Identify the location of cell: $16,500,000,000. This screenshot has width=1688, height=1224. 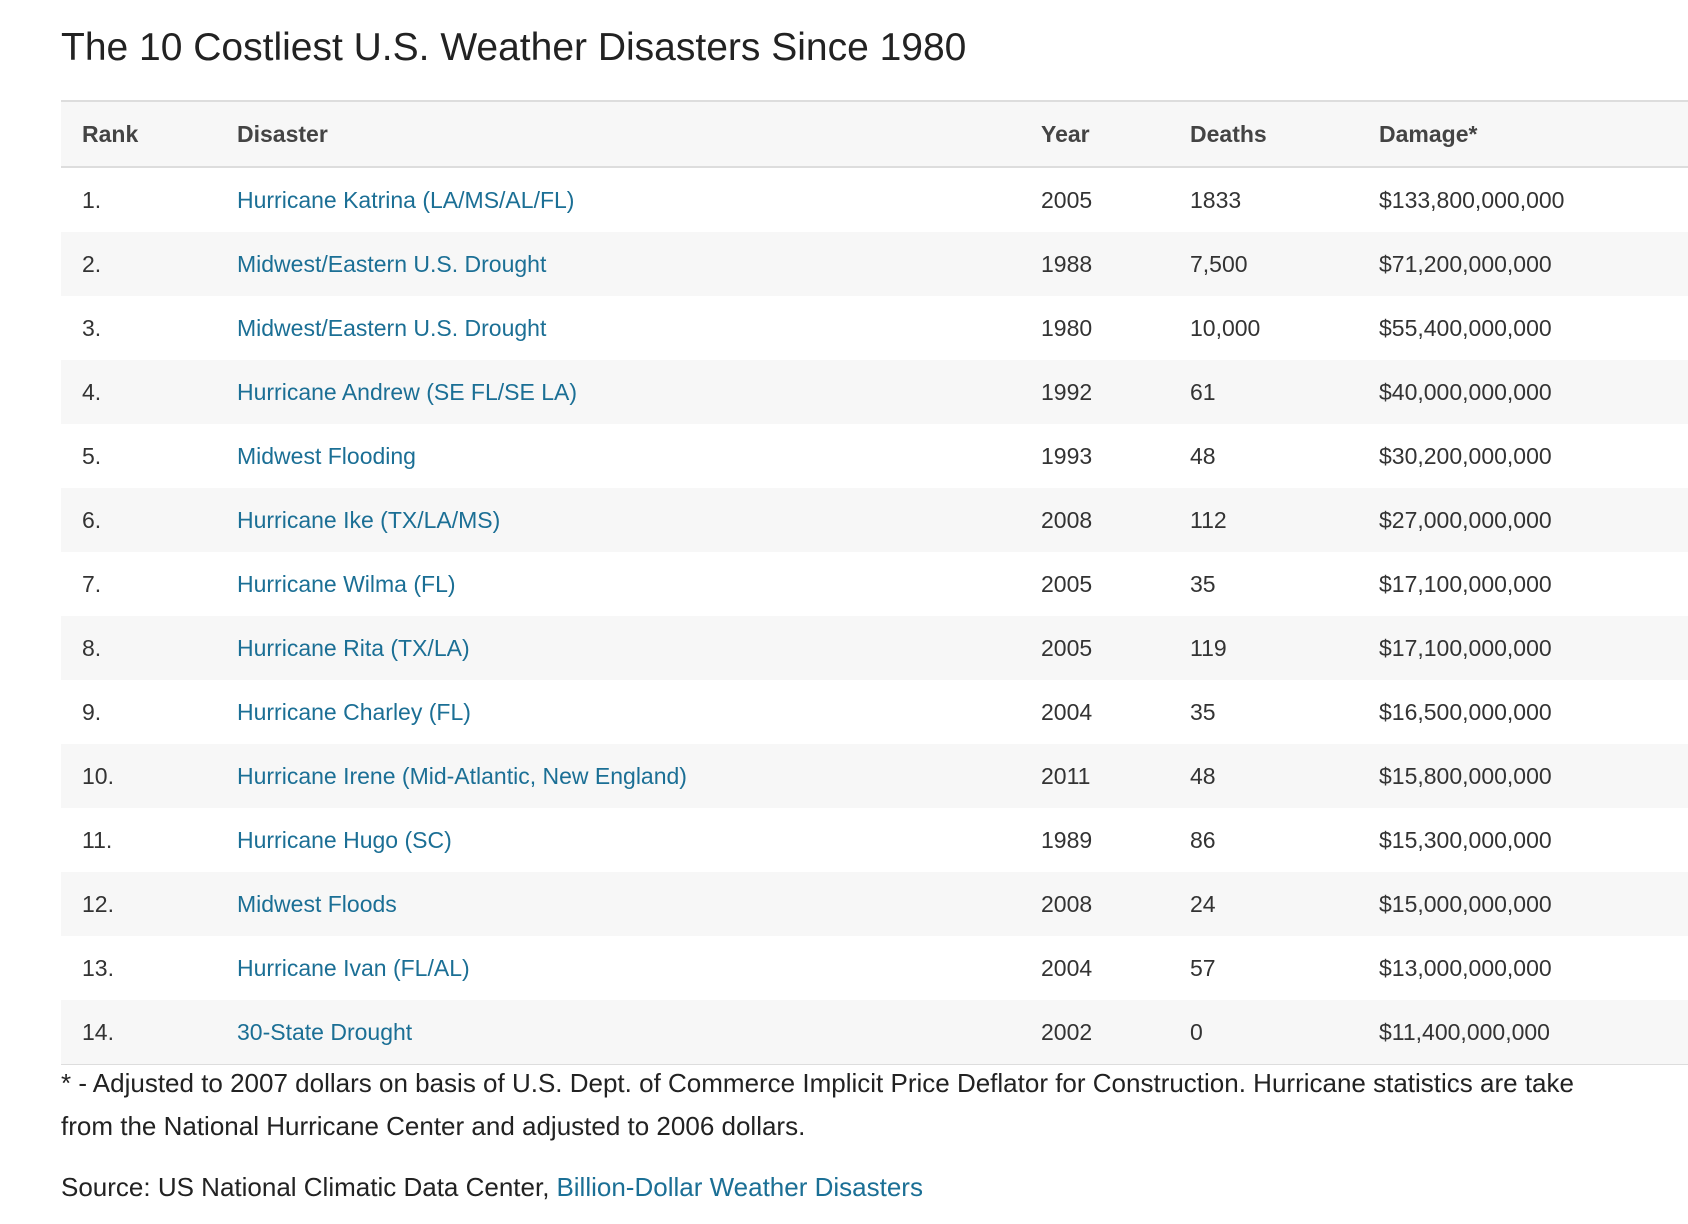
(1465, 711).